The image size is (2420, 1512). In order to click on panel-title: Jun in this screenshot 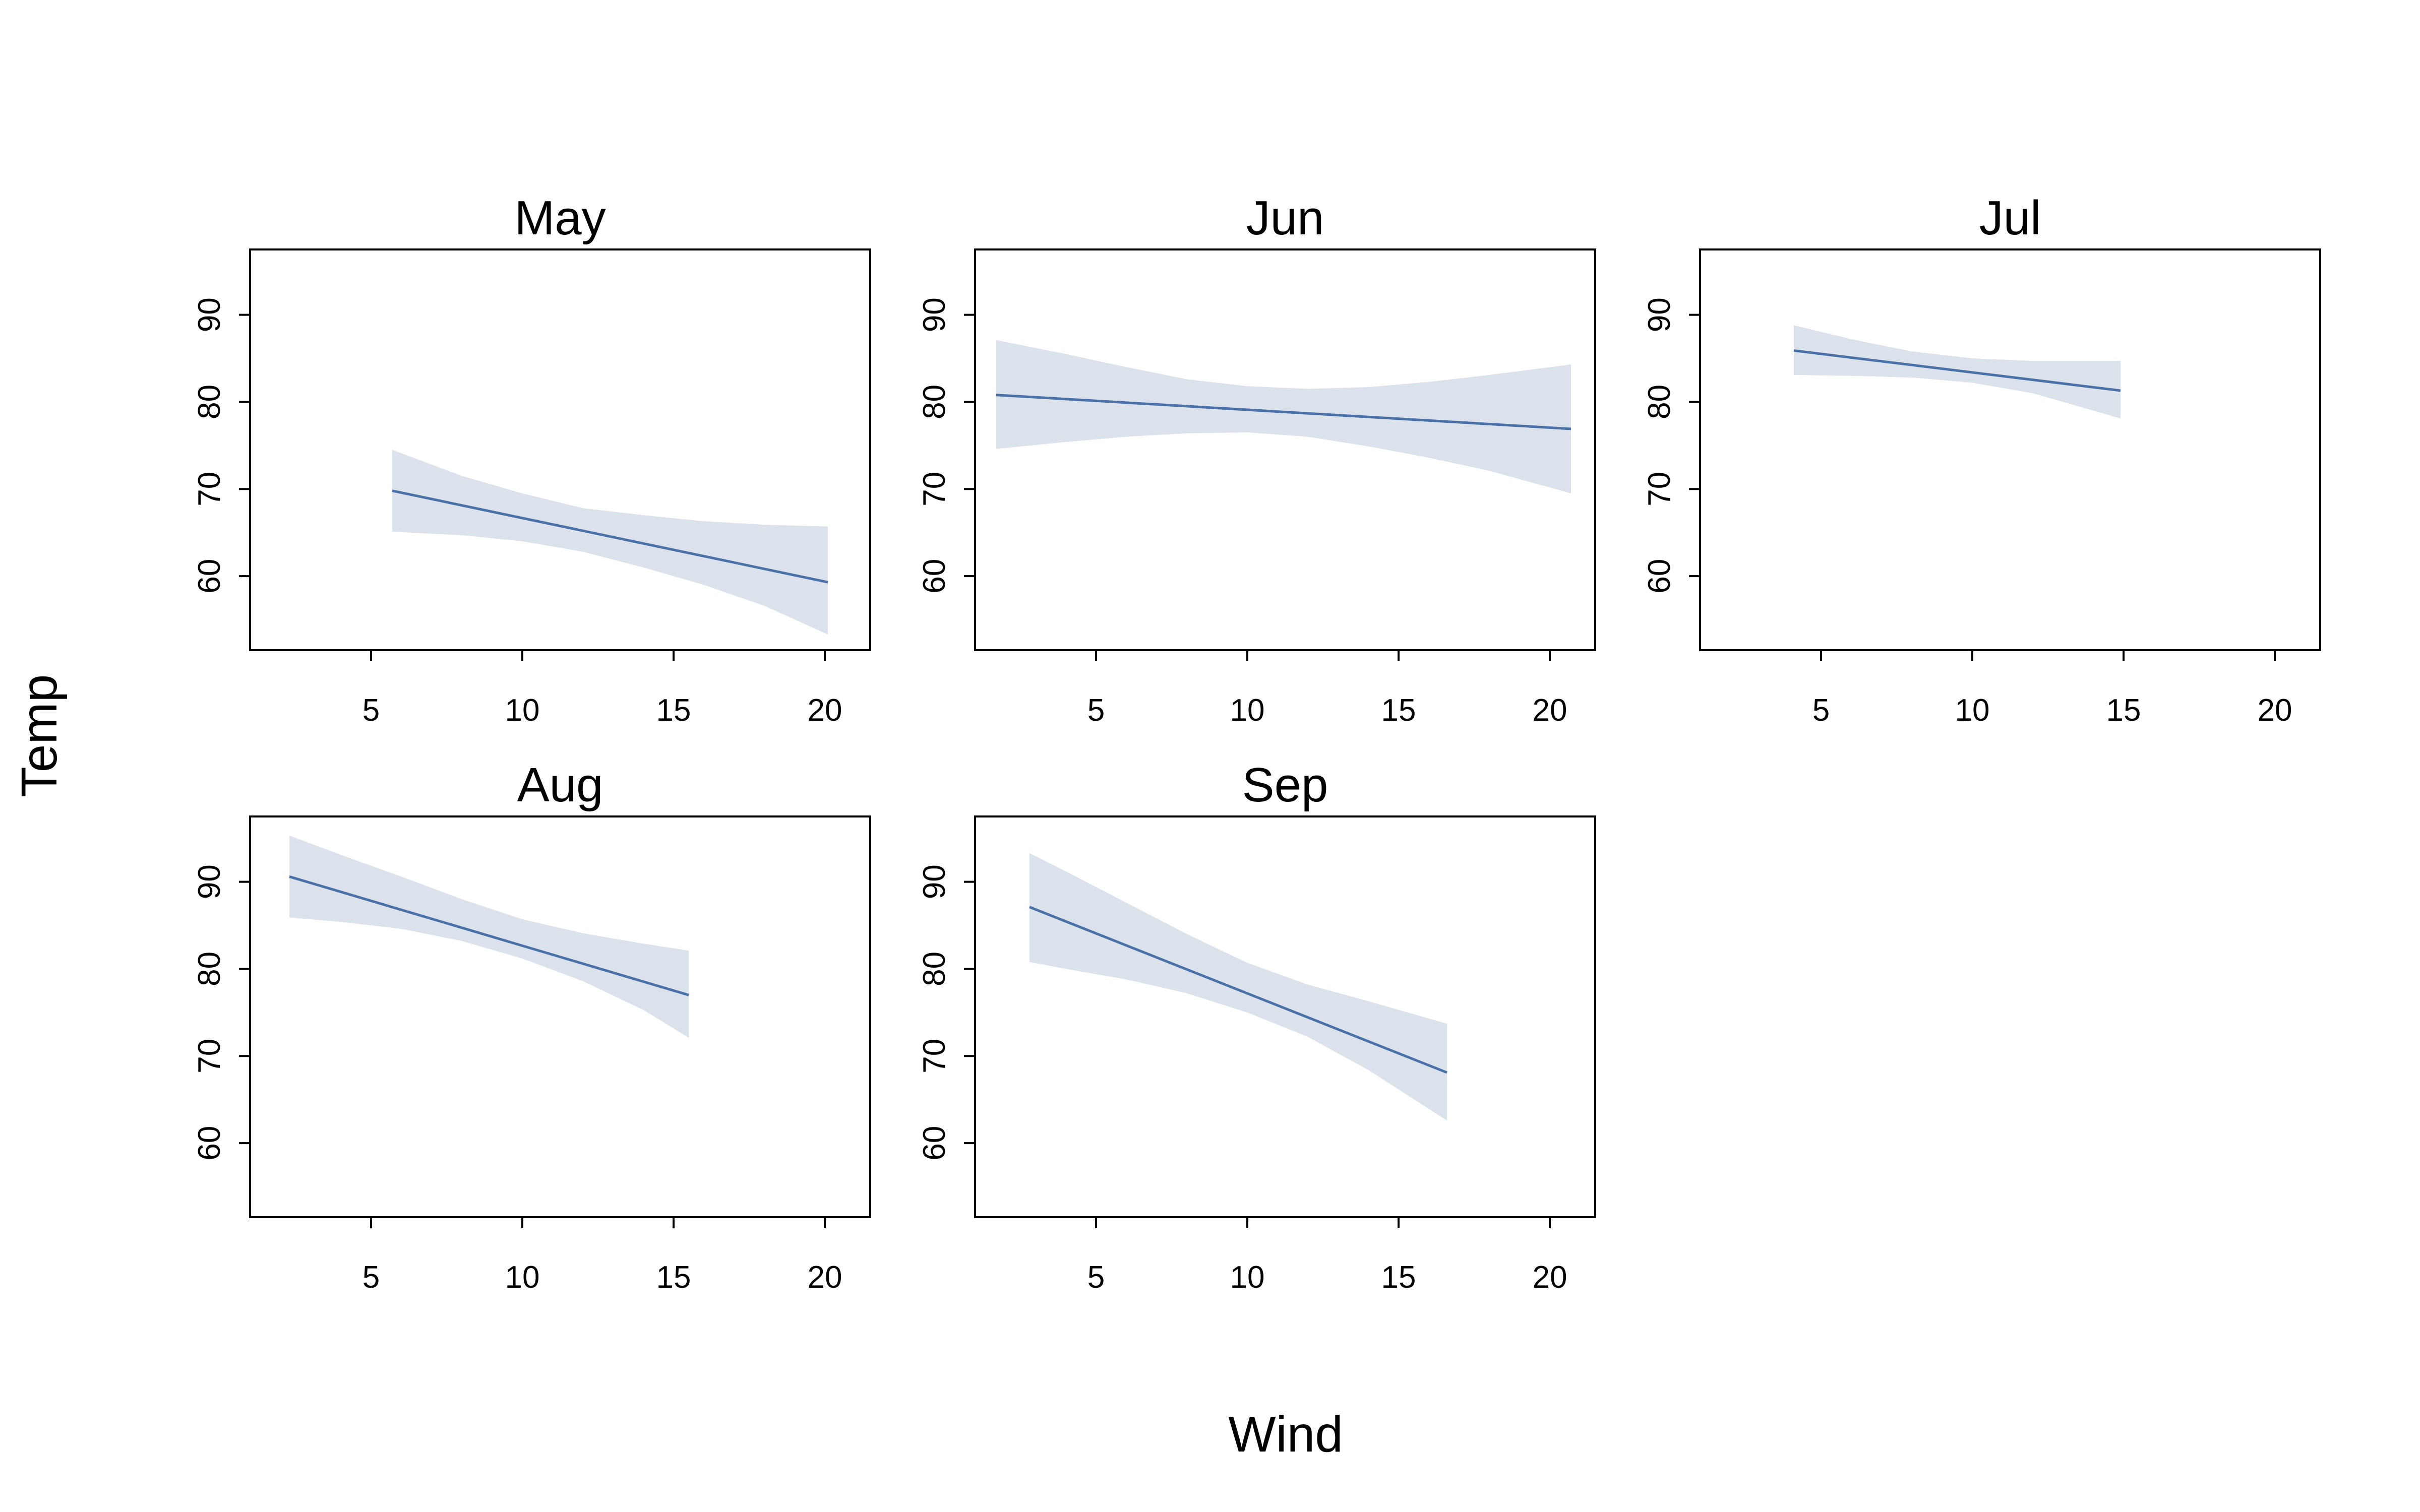, I will do `click(1285, 218)`.